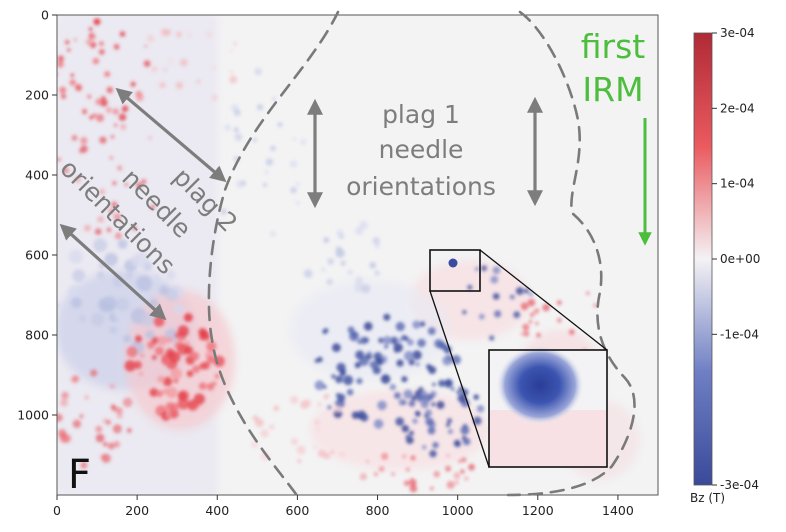 The image size is (786, 532). Describe the element at coordinates (79, 475) in the screenshot. I see `panel-label: F` at that location.